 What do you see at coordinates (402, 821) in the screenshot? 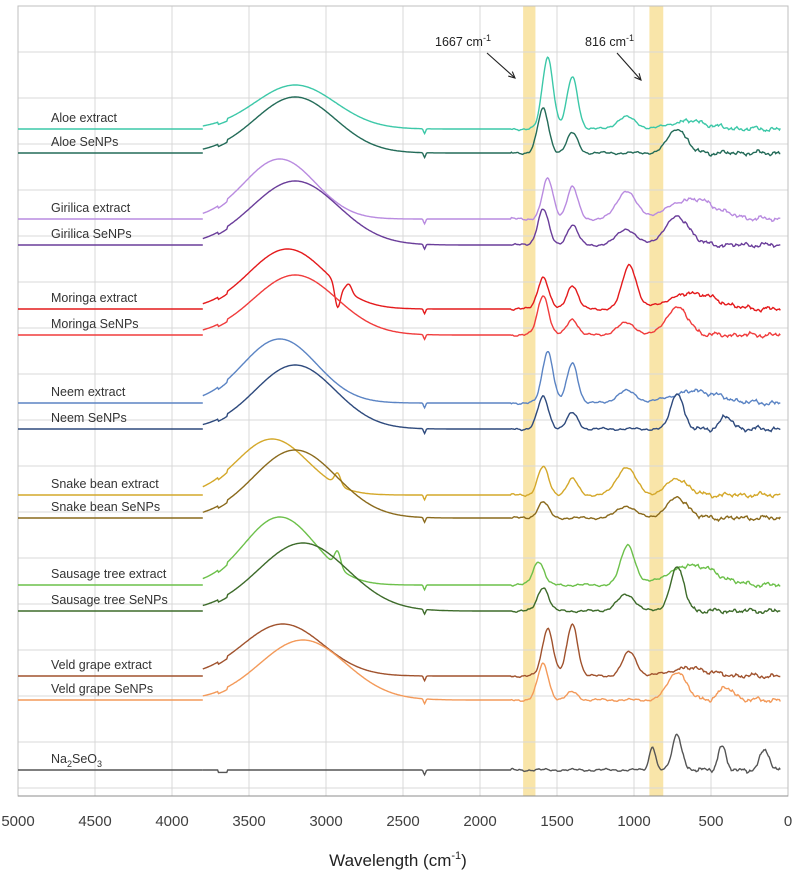
I see `x-tick-label-2500: 2500` at bounding box center [402, 821].